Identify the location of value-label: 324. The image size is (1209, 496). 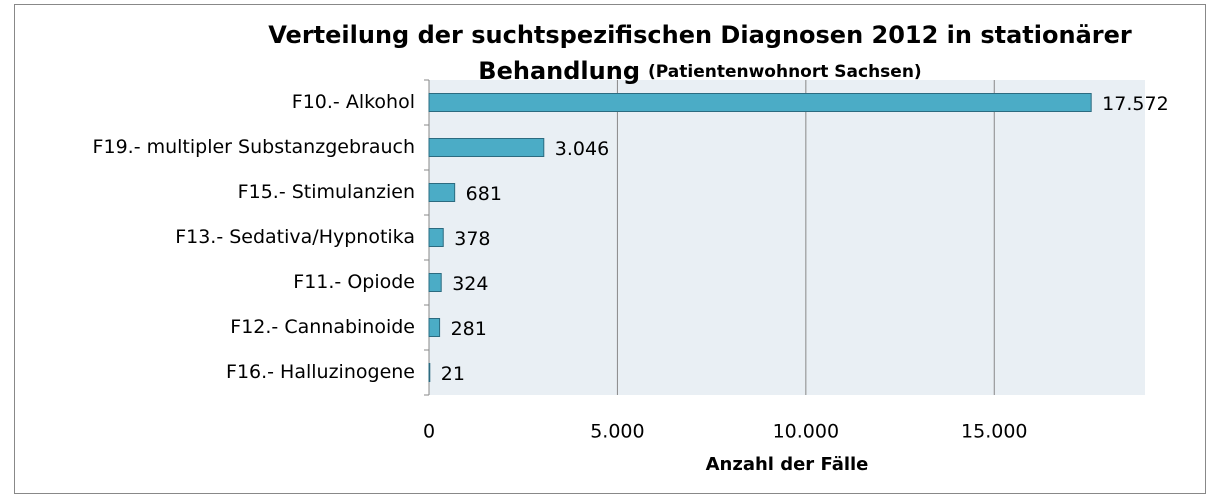
(470, 284).